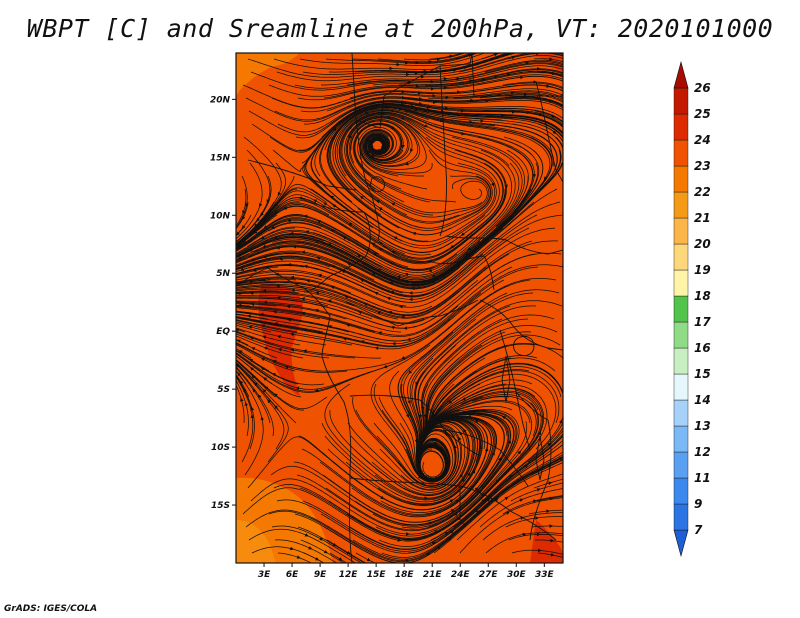 The height and width of the screenshot is (618, 800). I want to click on lake-tanganyika, so click(506, 379).